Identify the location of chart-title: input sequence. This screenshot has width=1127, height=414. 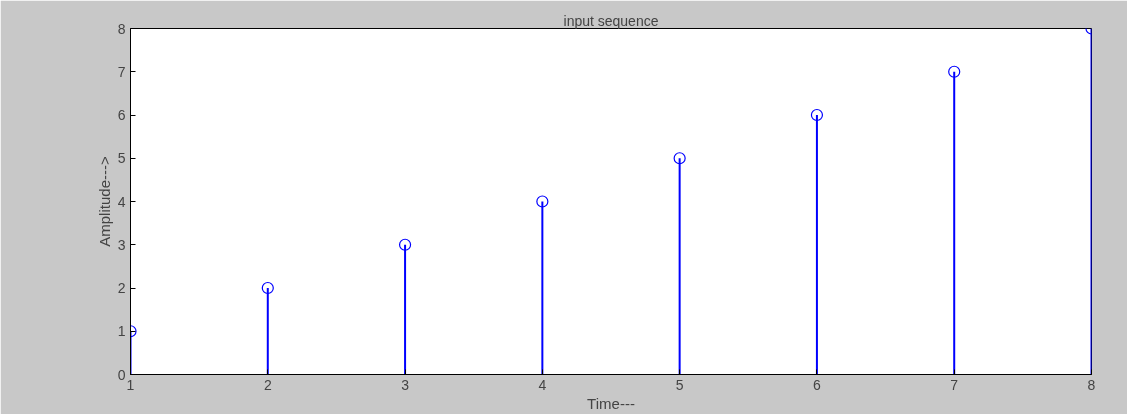
(611, 20).